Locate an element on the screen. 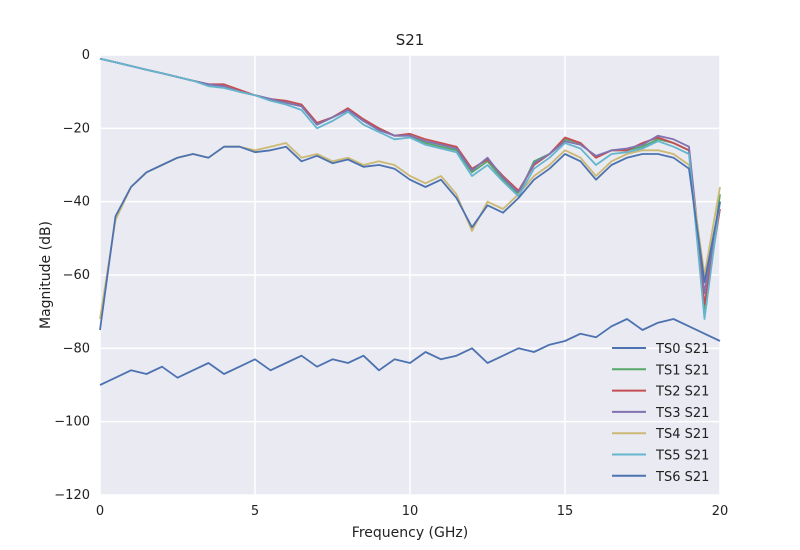  y-tick-label: 0 is located at coordinates (86, 55).